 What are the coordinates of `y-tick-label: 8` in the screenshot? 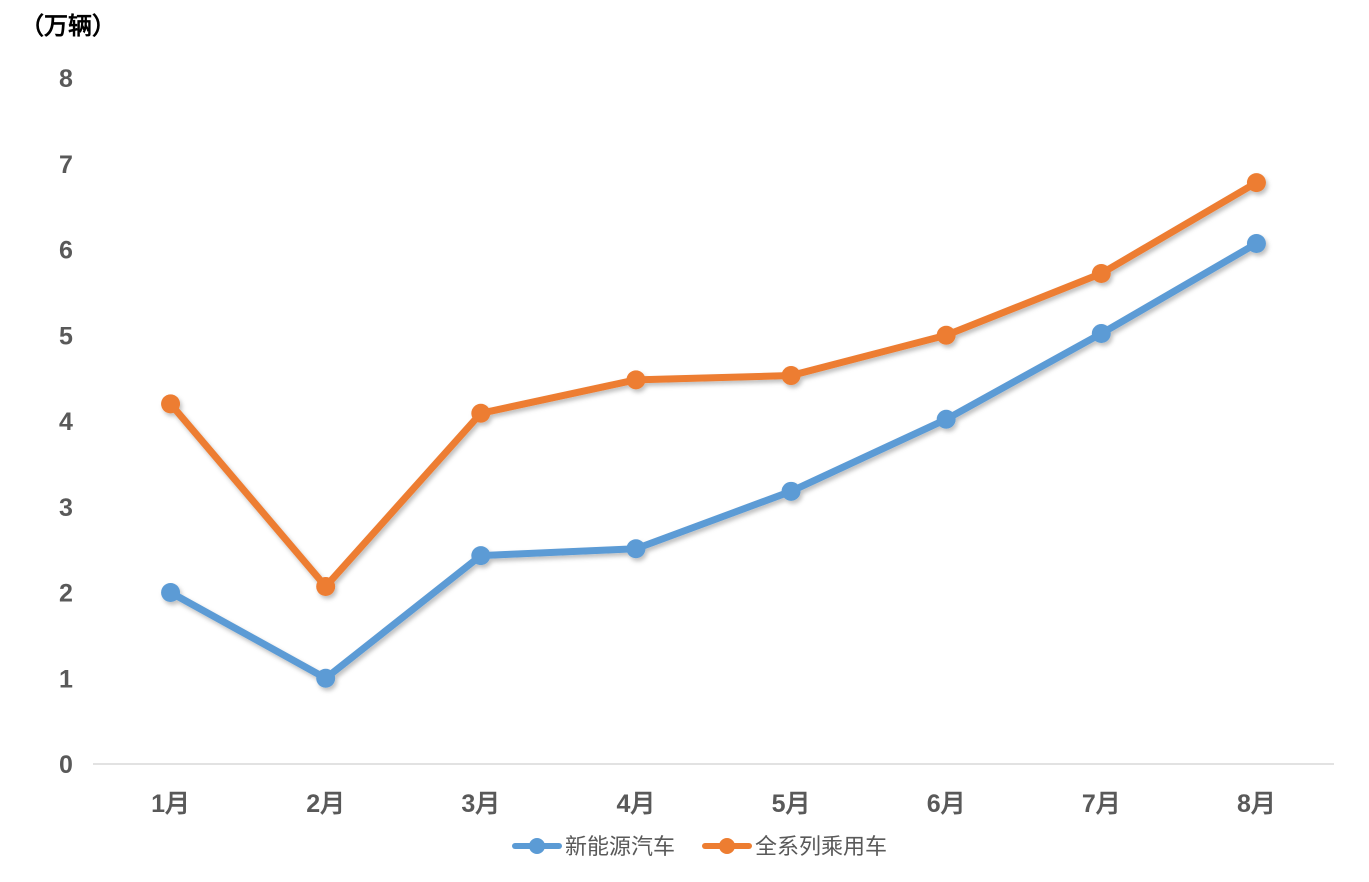 It's located at (66, 79).